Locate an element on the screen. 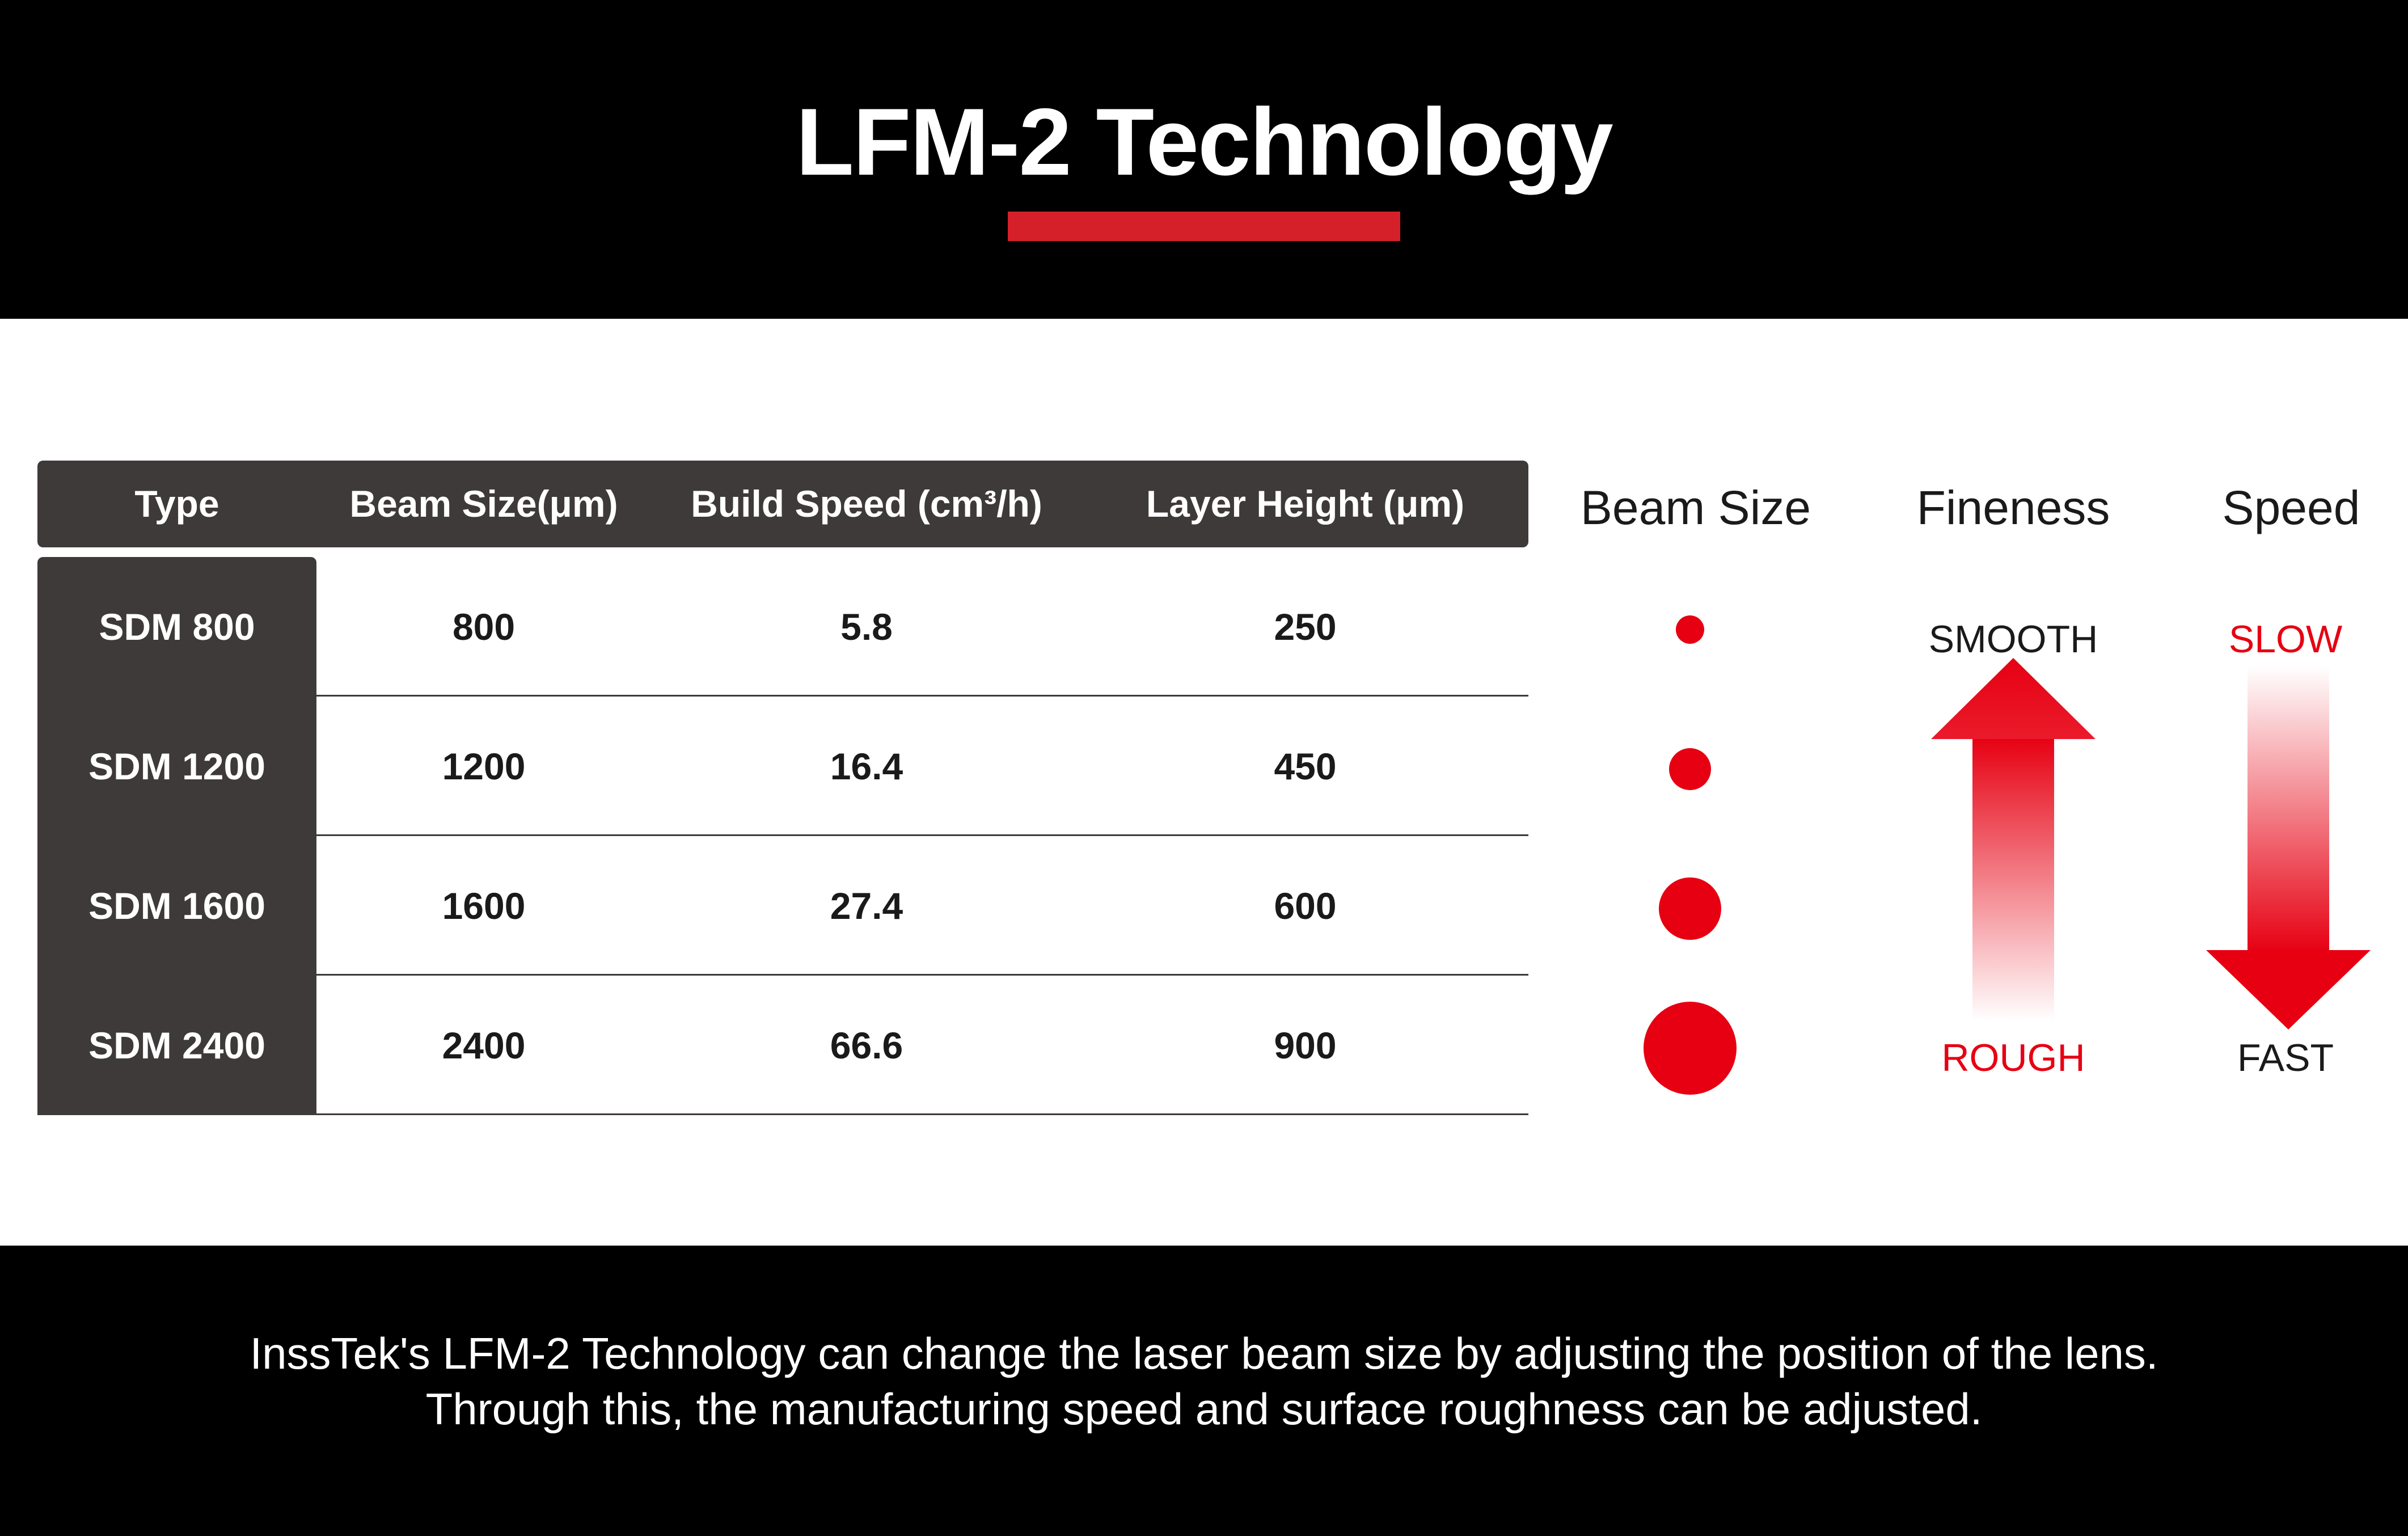  table-row: SDM 2400 2400 66.6 900 is located at coordinates (782, 1045).